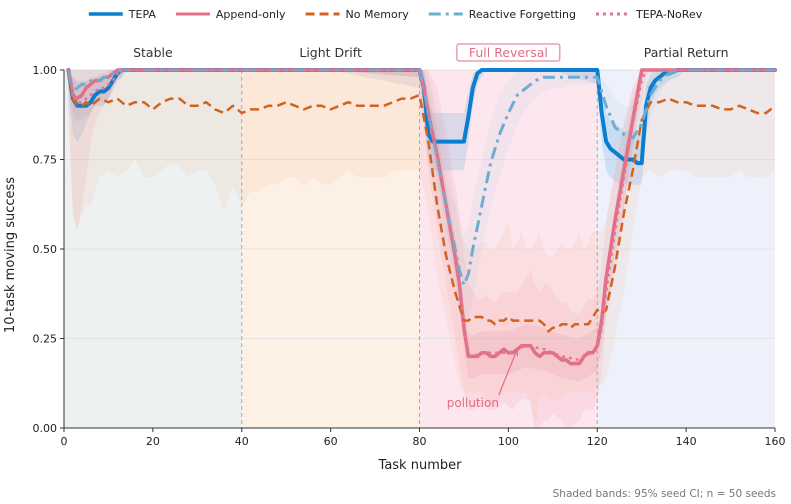  Describe the element at coordinates (45, 249) in the screenshot. I see `y-tick-label: 0.50` at that location.